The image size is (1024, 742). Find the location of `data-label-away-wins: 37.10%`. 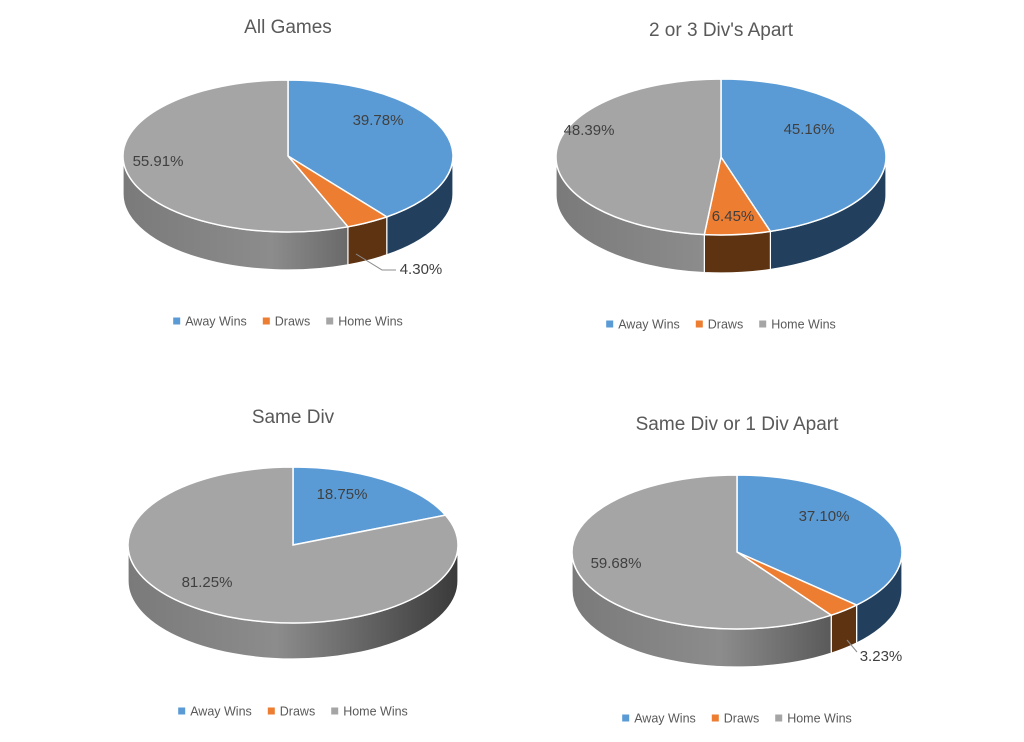

data-label-away-wins: 37.10% is located at coordinates (824, 516).